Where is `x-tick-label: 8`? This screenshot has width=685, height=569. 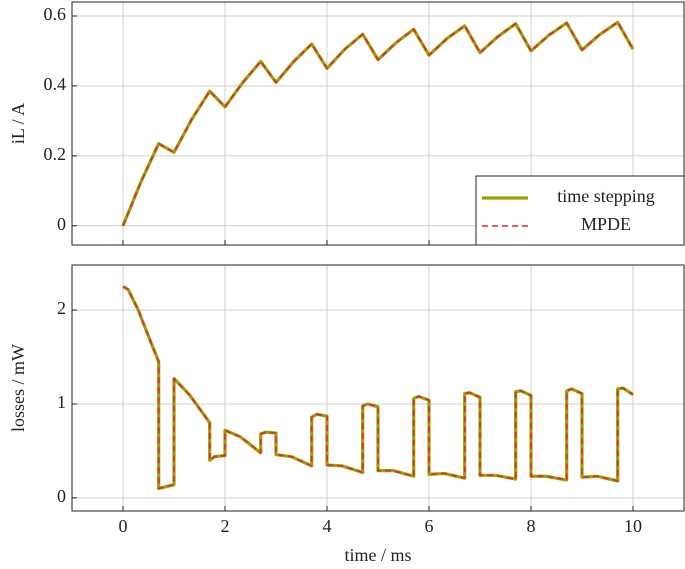 x-tick-label: 8 is located at coordinates (531, 526).